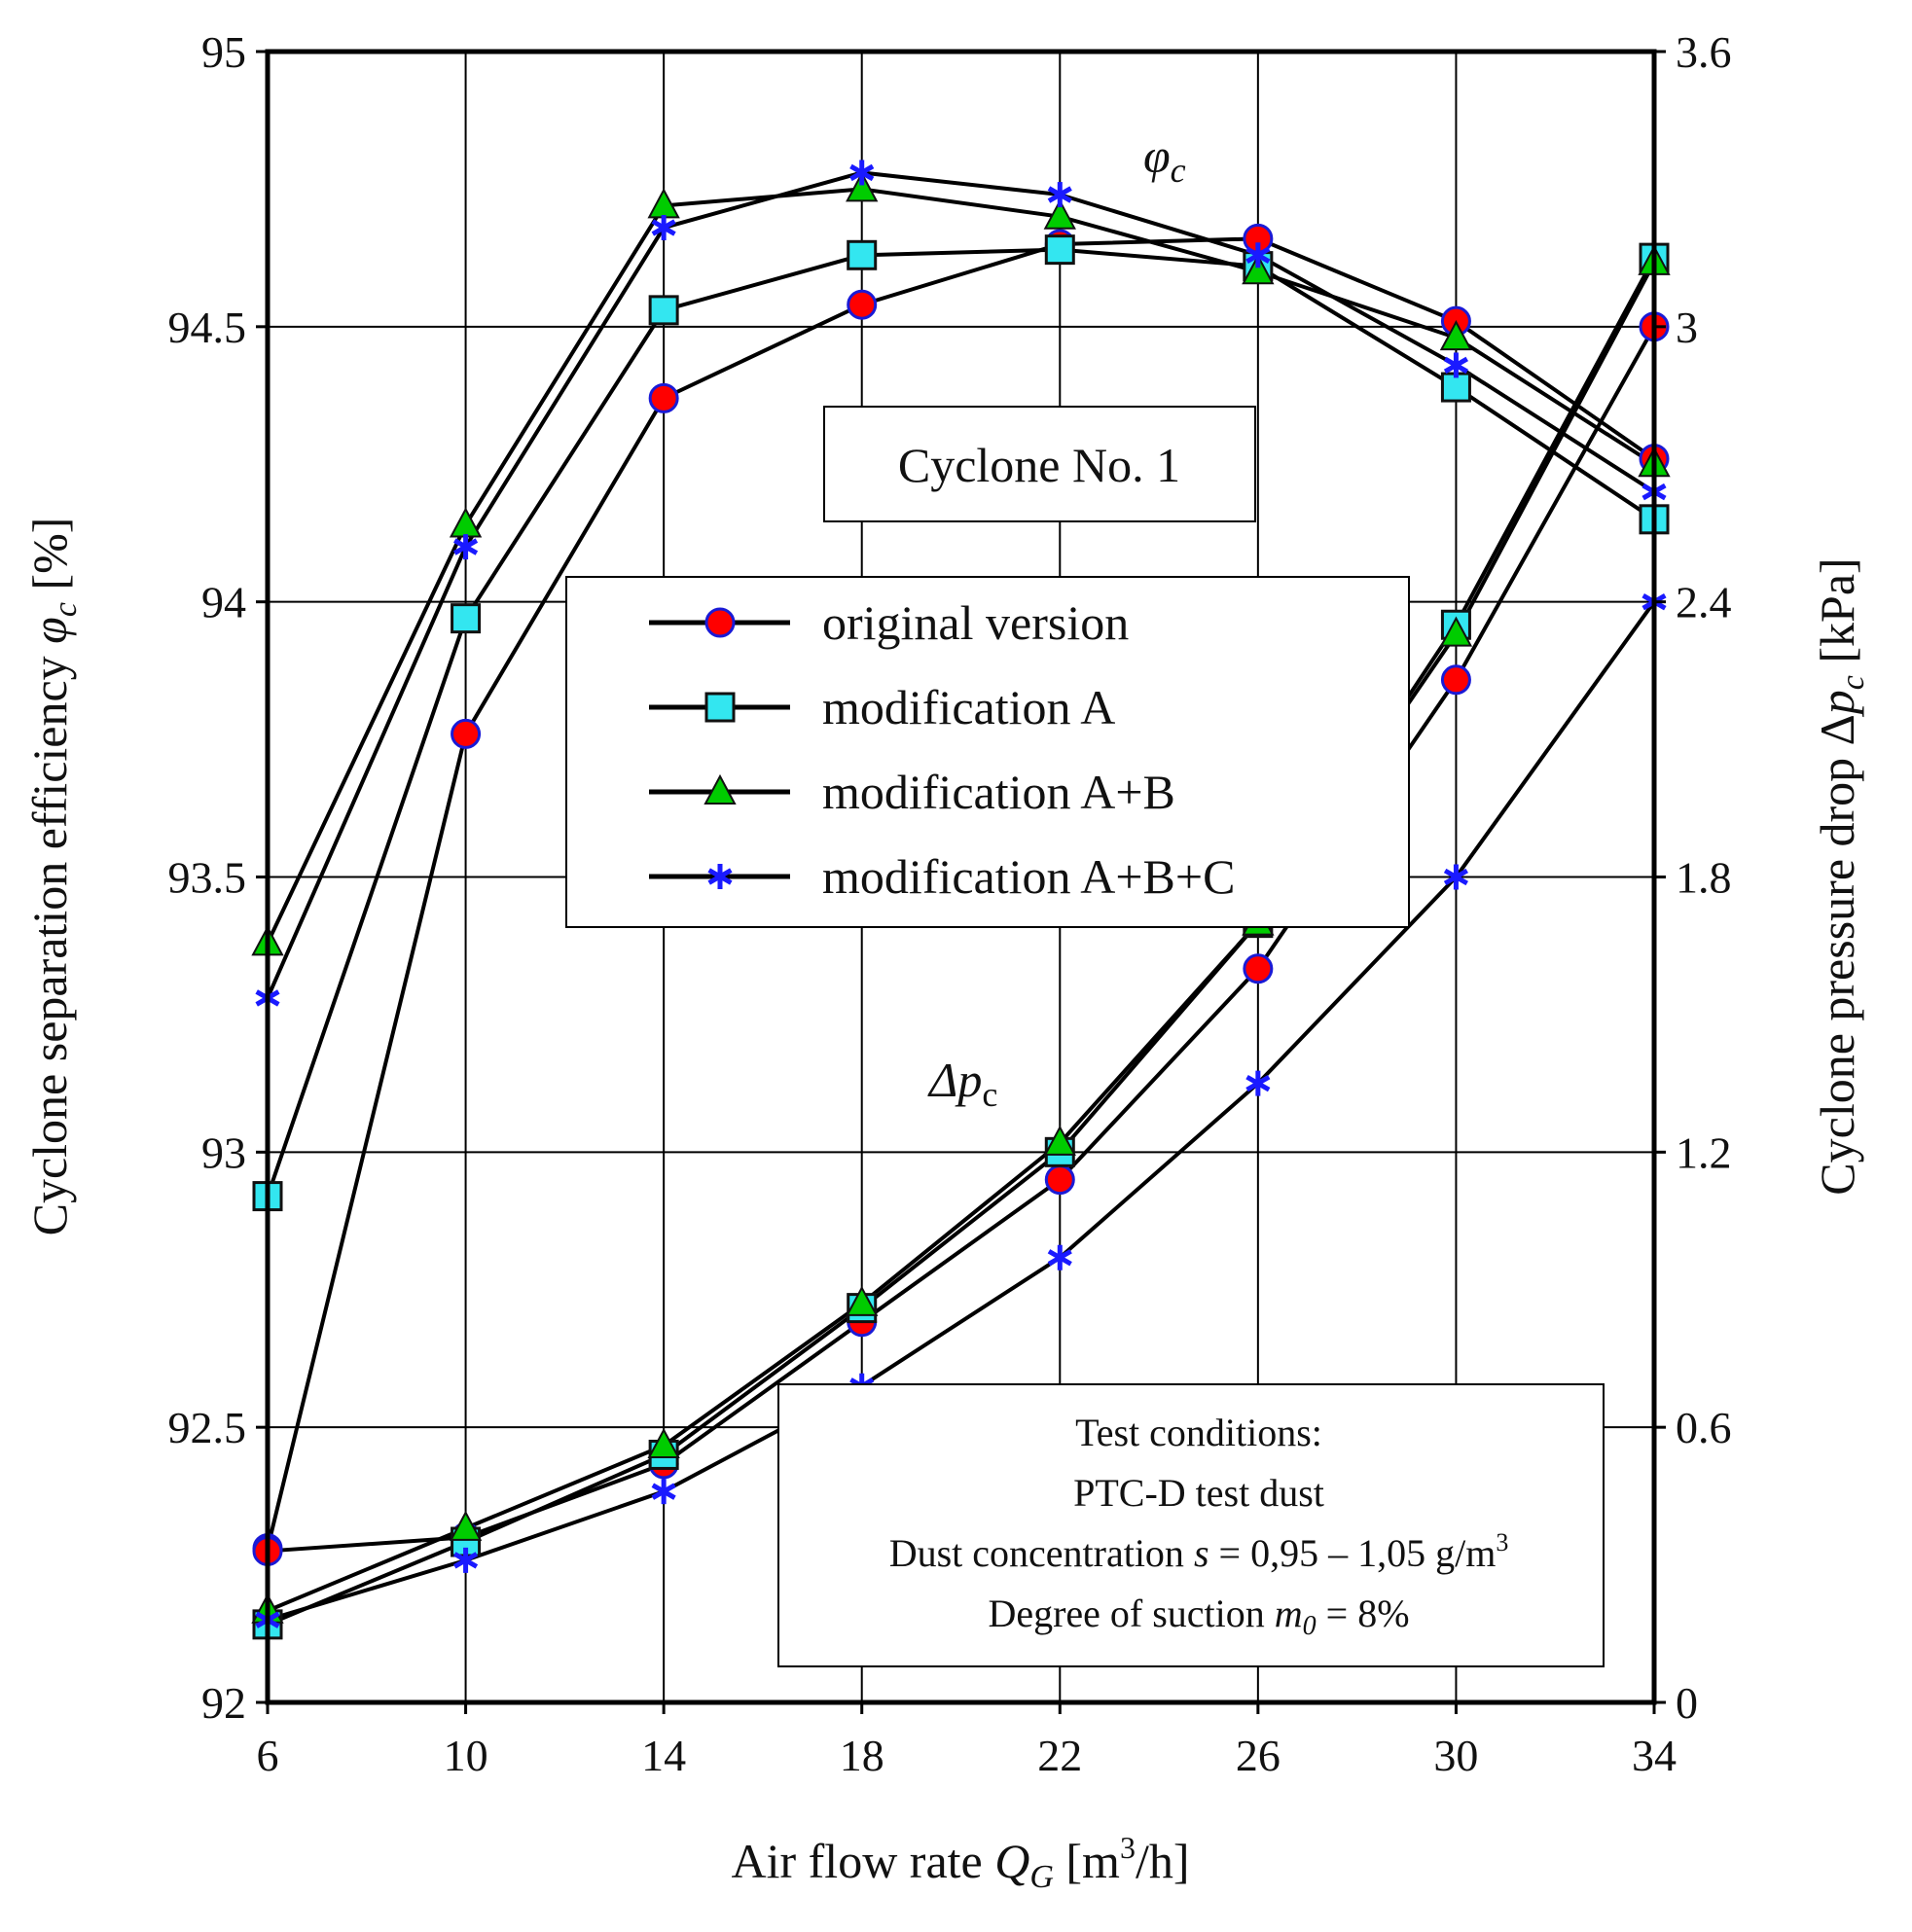 The width and height of the screenshot is (1912, 1932). What do you see at coordinates (1289, 1613) in the screenshot?
I see `suction-symbol: m` at bounding box center [1289, 1613].